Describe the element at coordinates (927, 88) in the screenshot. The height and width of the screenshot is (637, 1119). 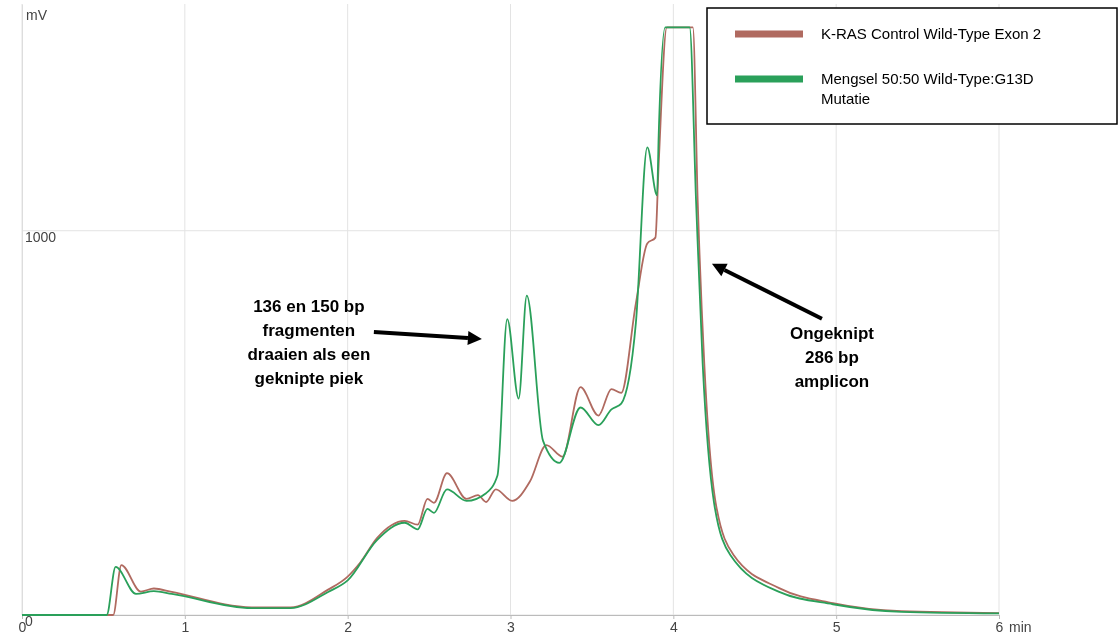
I see `legend-label: Mengsel 50:50 Wild-Type:G13D Mutatie` at that location.